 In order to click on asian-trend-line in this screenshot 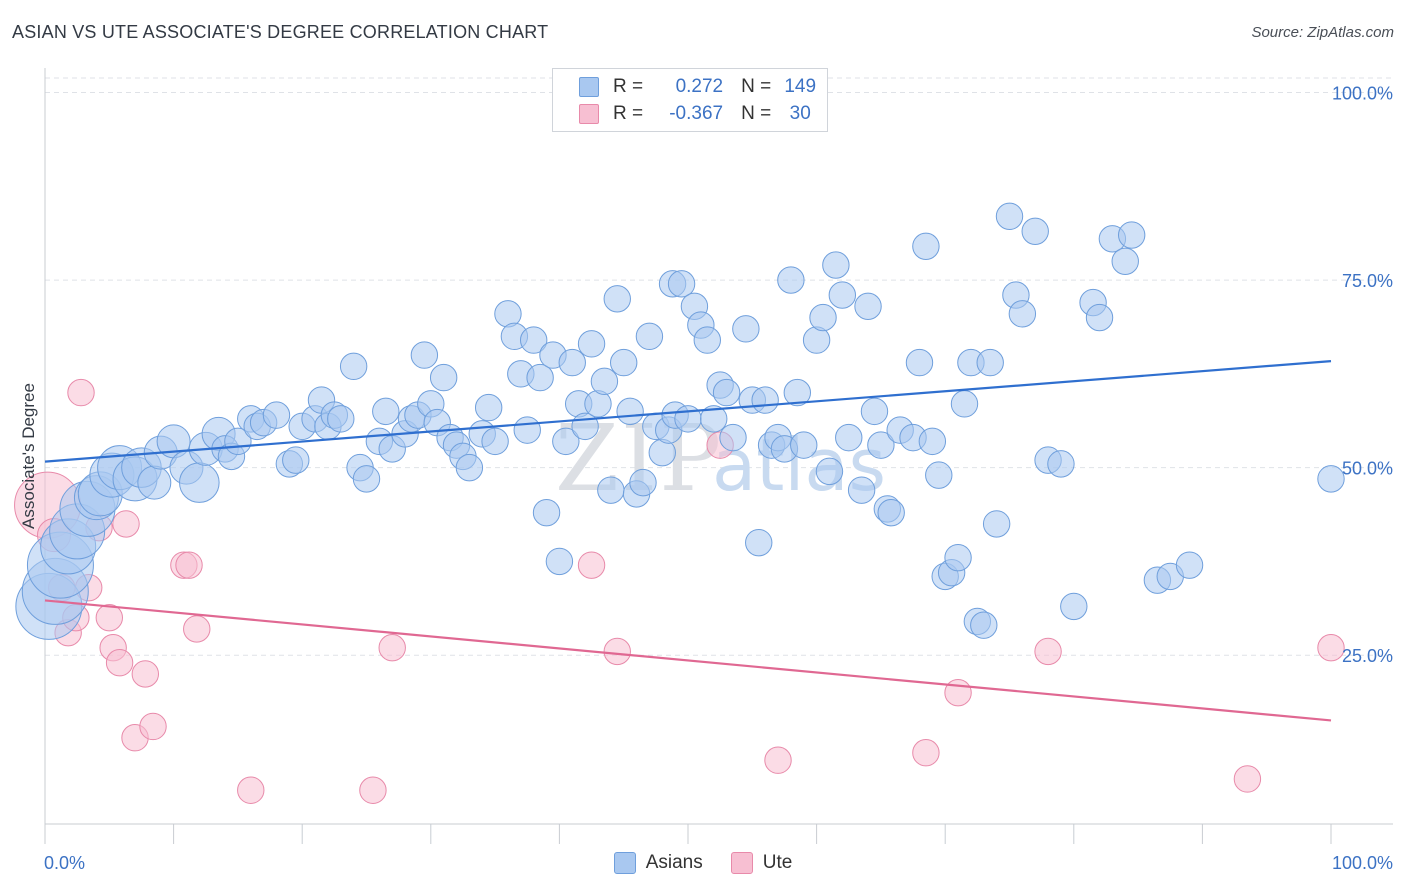, I will do `click(688, 411)`.